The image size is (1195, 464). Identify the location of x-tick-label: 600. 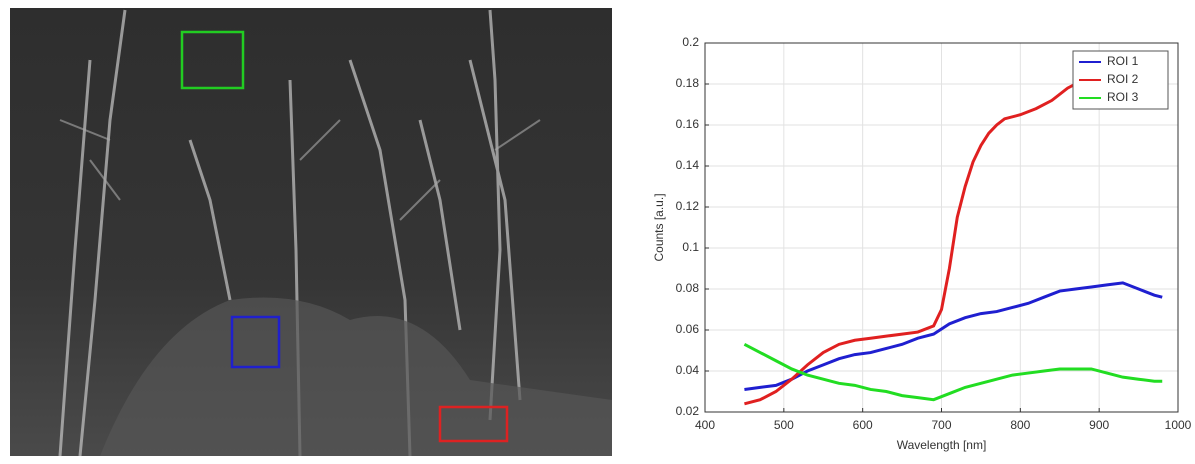
(863, 425).